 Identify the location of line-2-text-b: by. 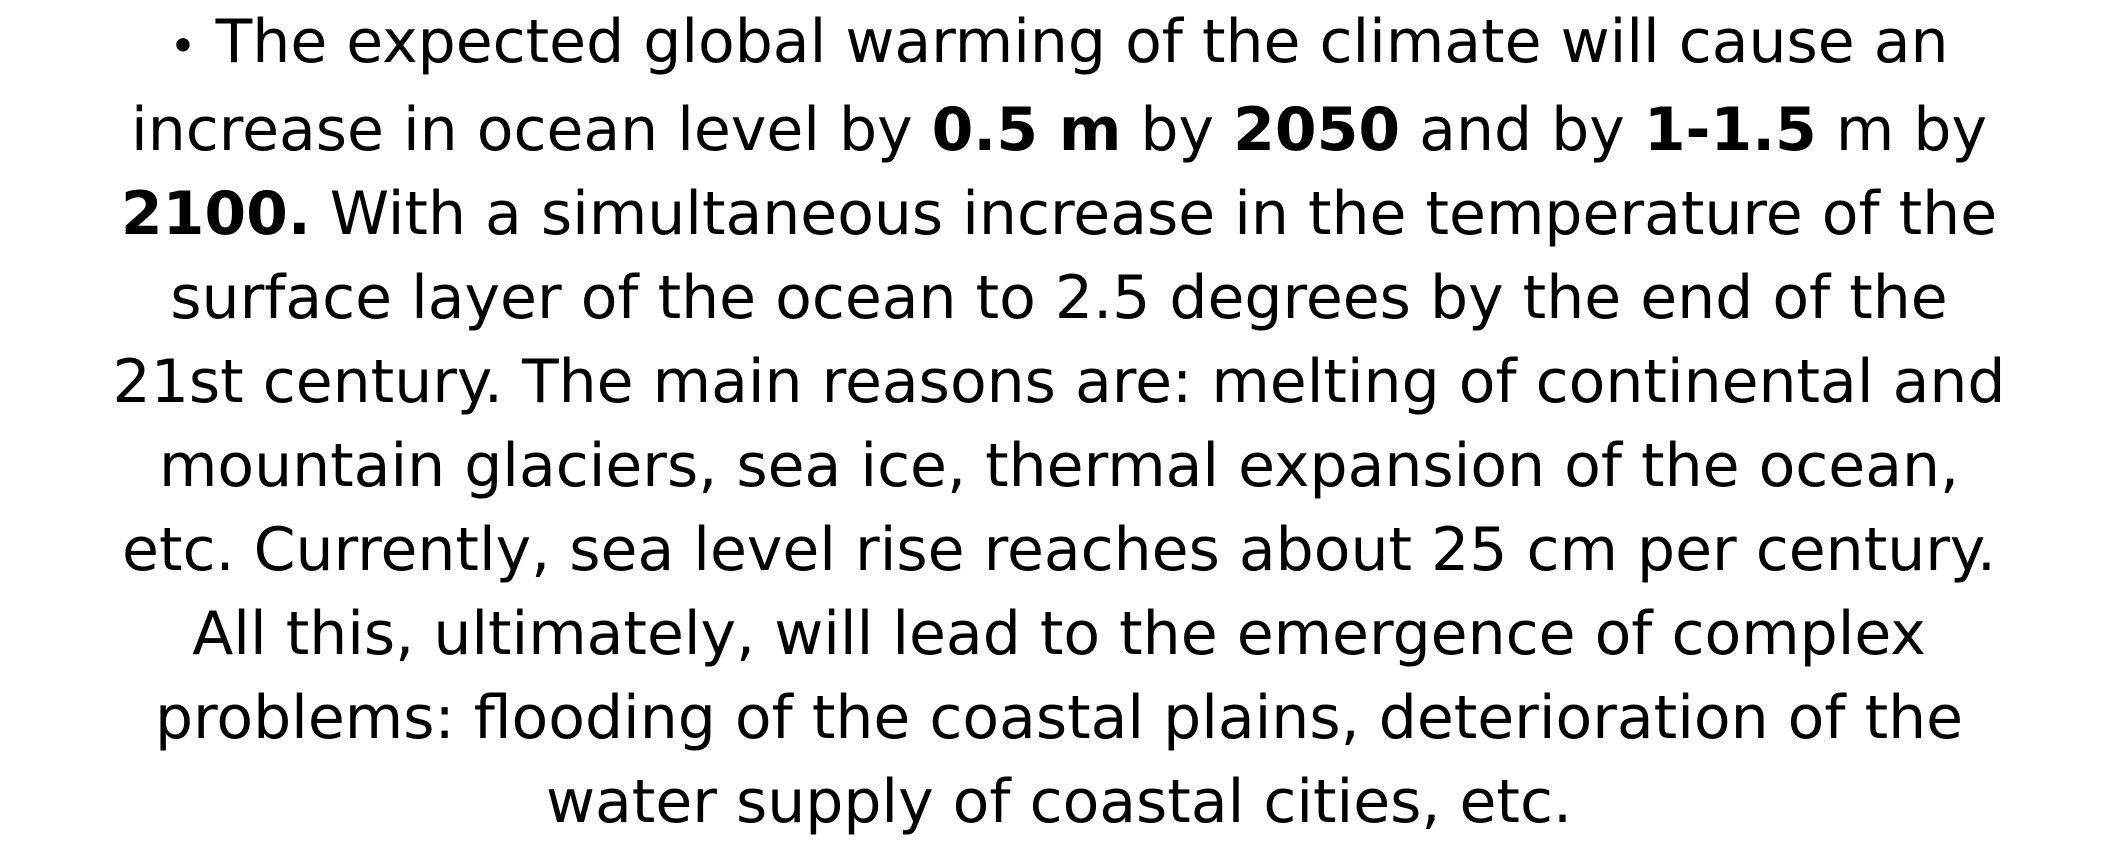
(1177, 130).